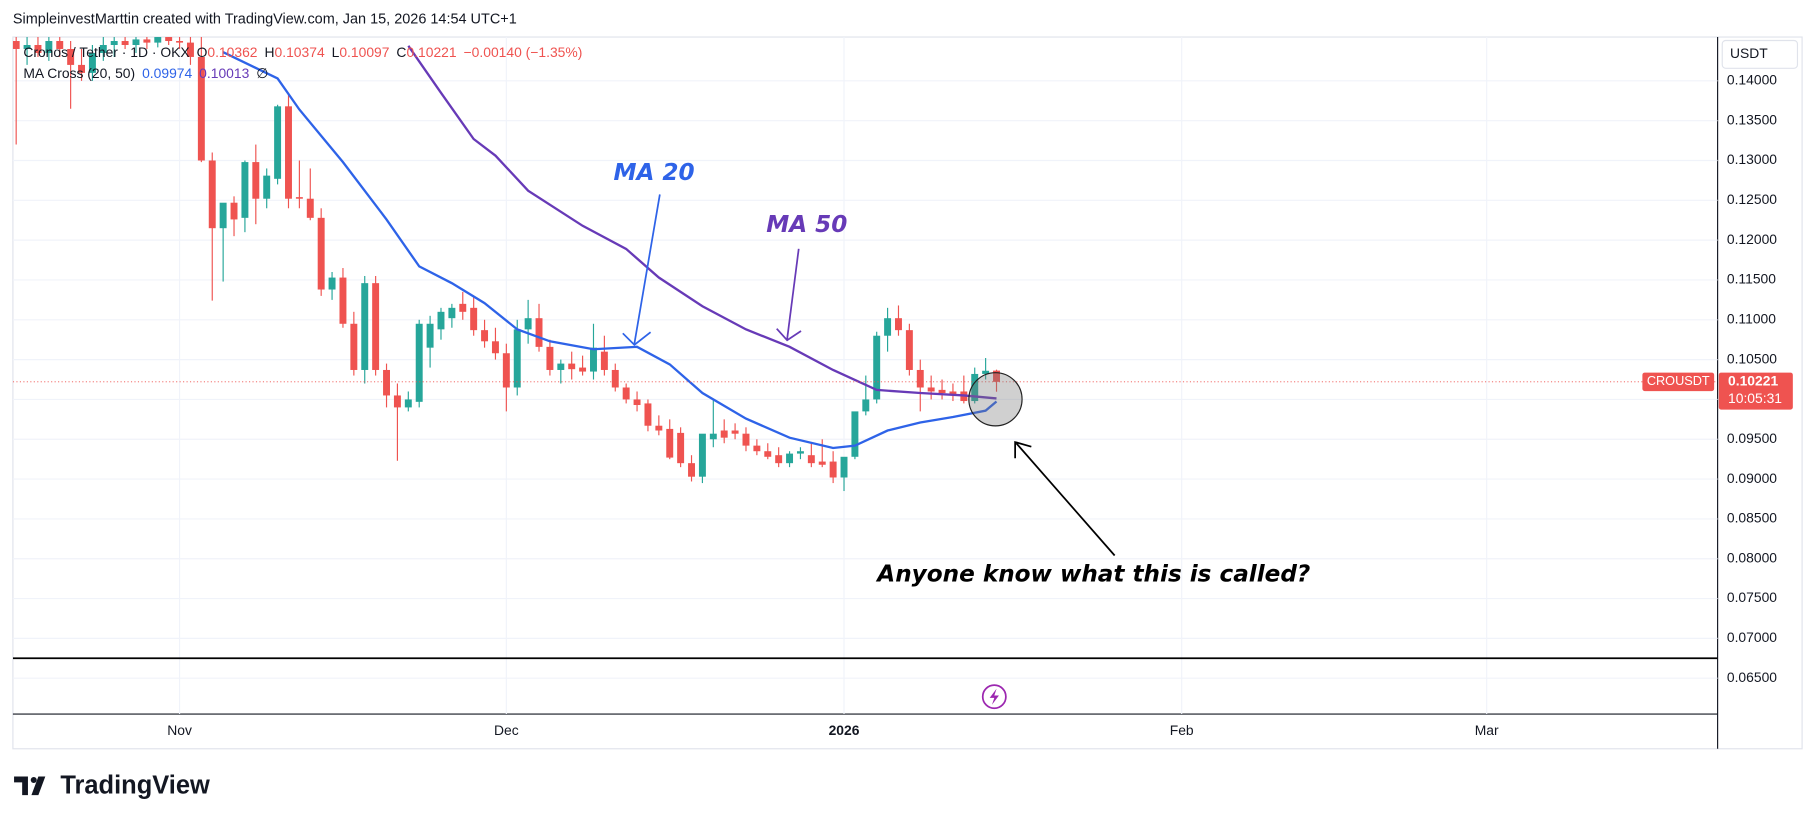  What do you see at coordinates (995, 399) in the screenshot?
I see `highlight-circle` at bounding box center [995, 399].